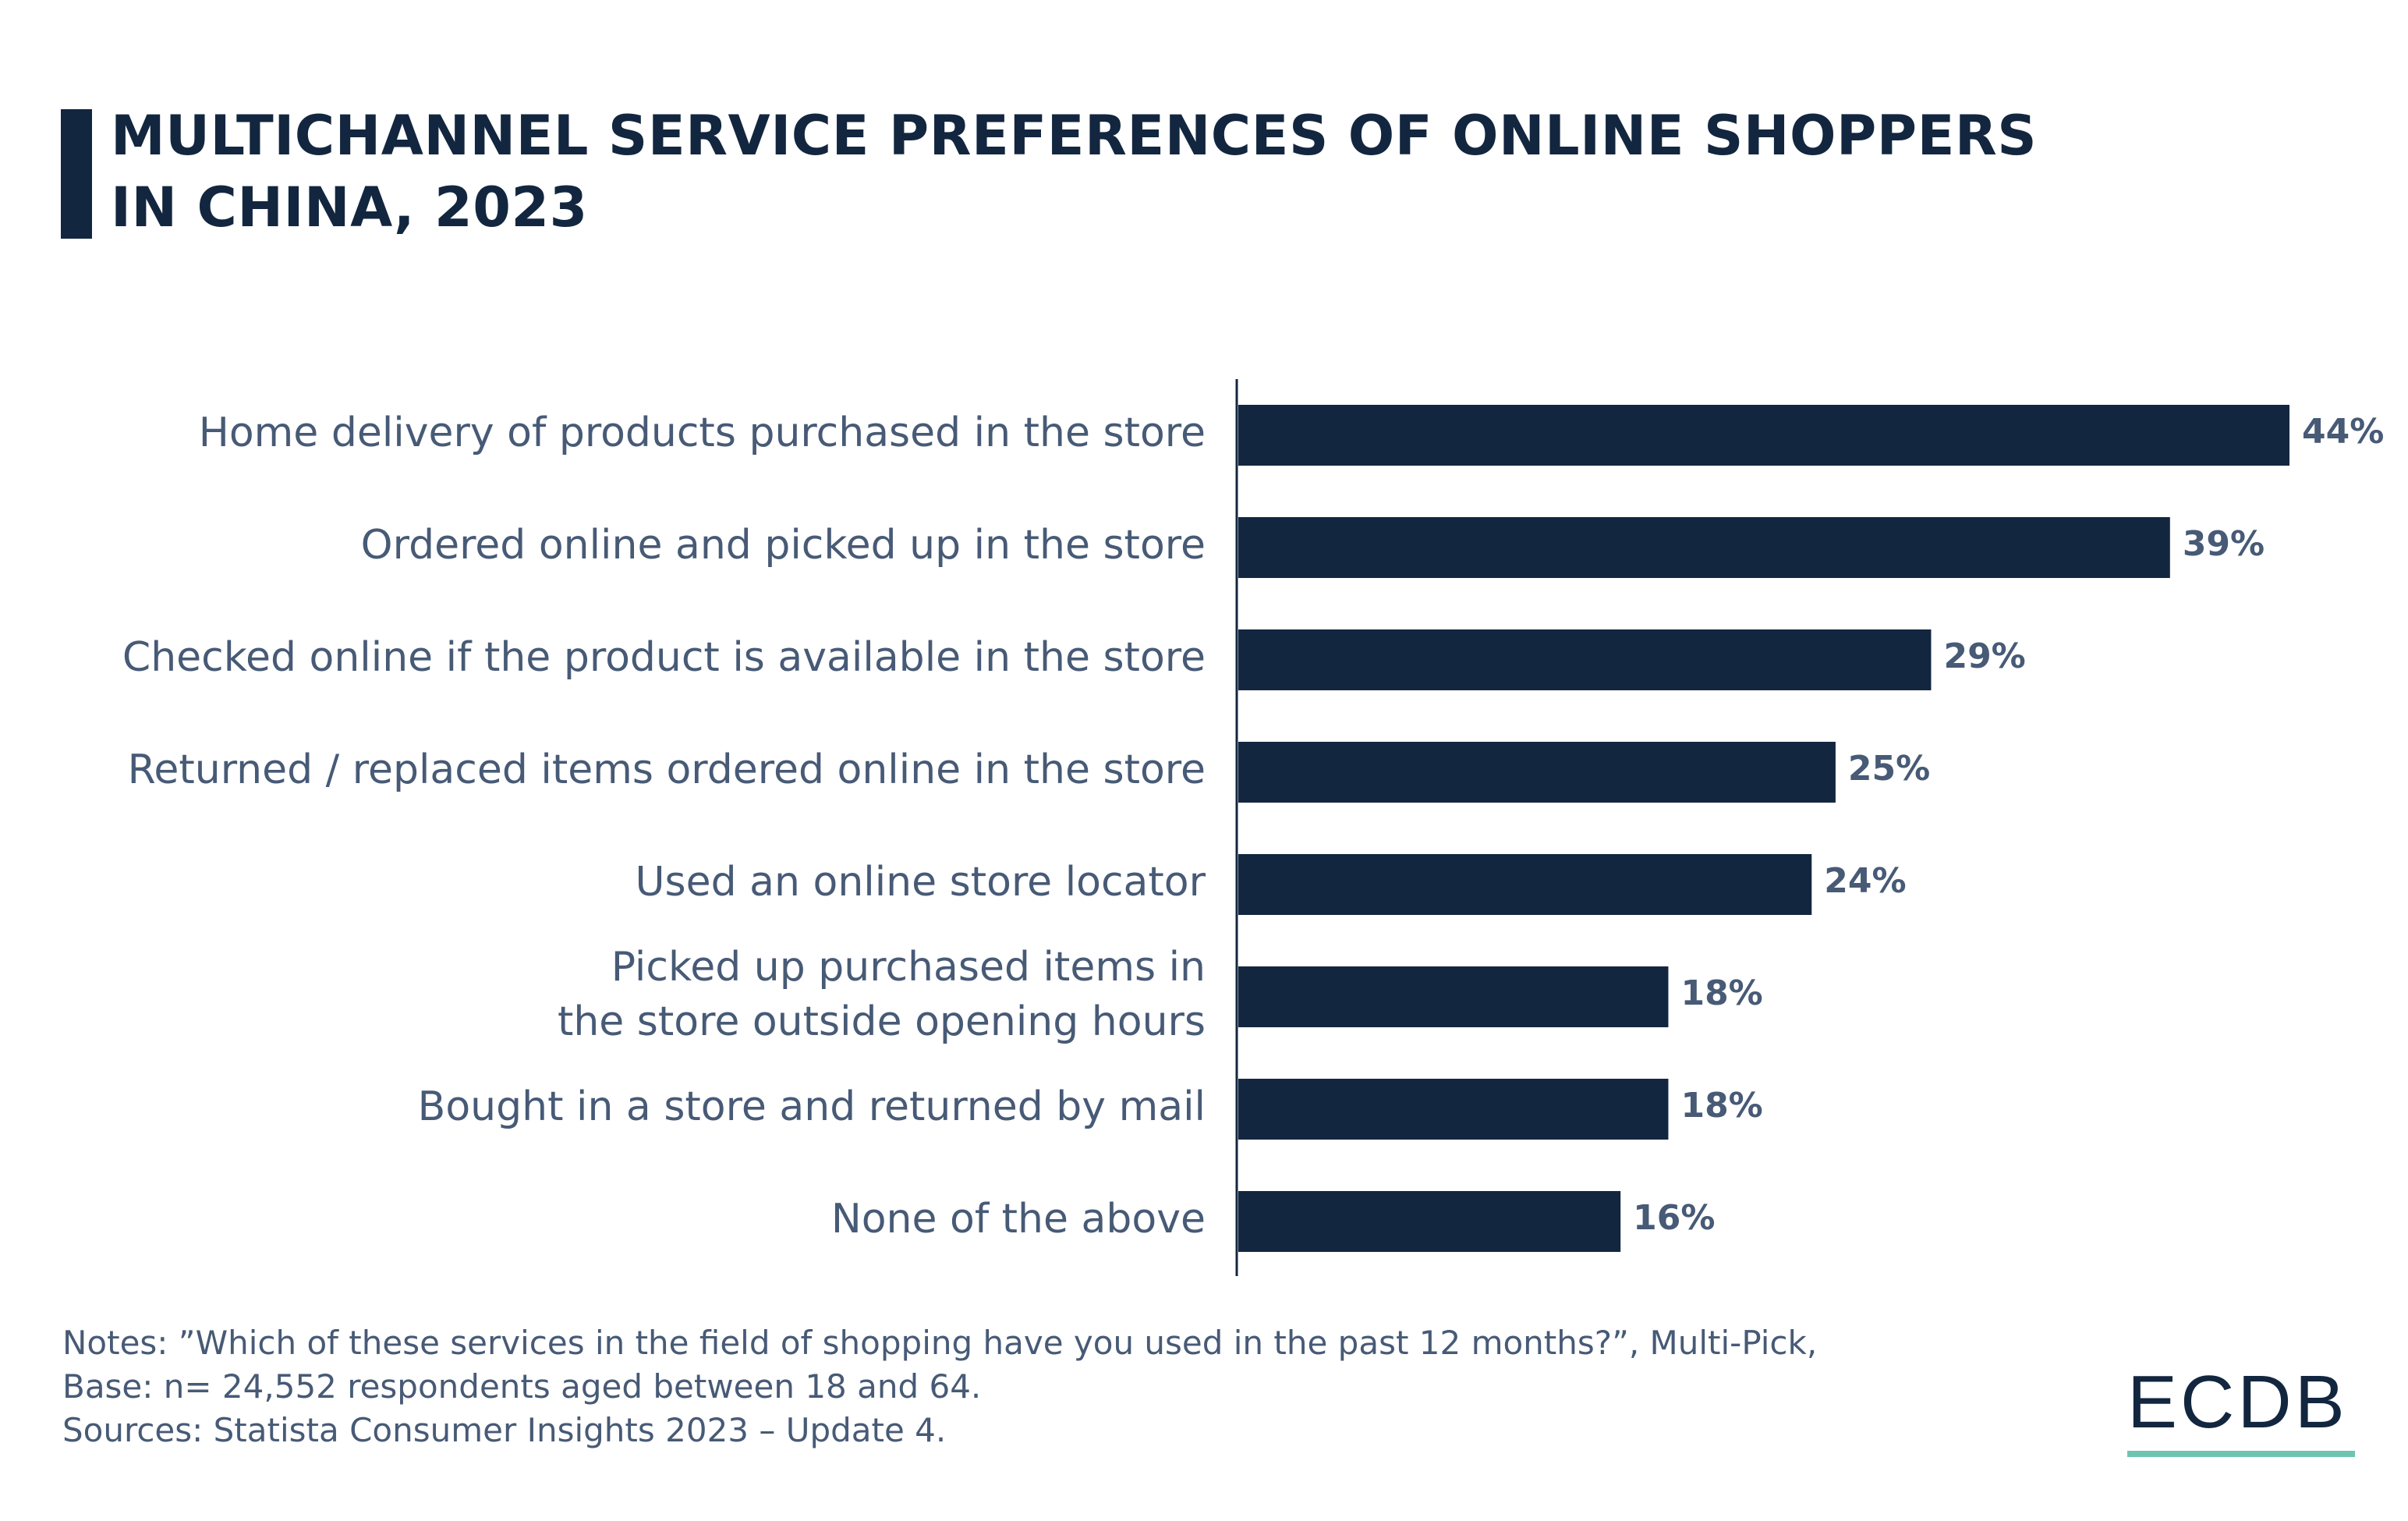  Describe the element at coordinates (1984, 656) in the screenshot. I see `value-label: 29%` at that location.